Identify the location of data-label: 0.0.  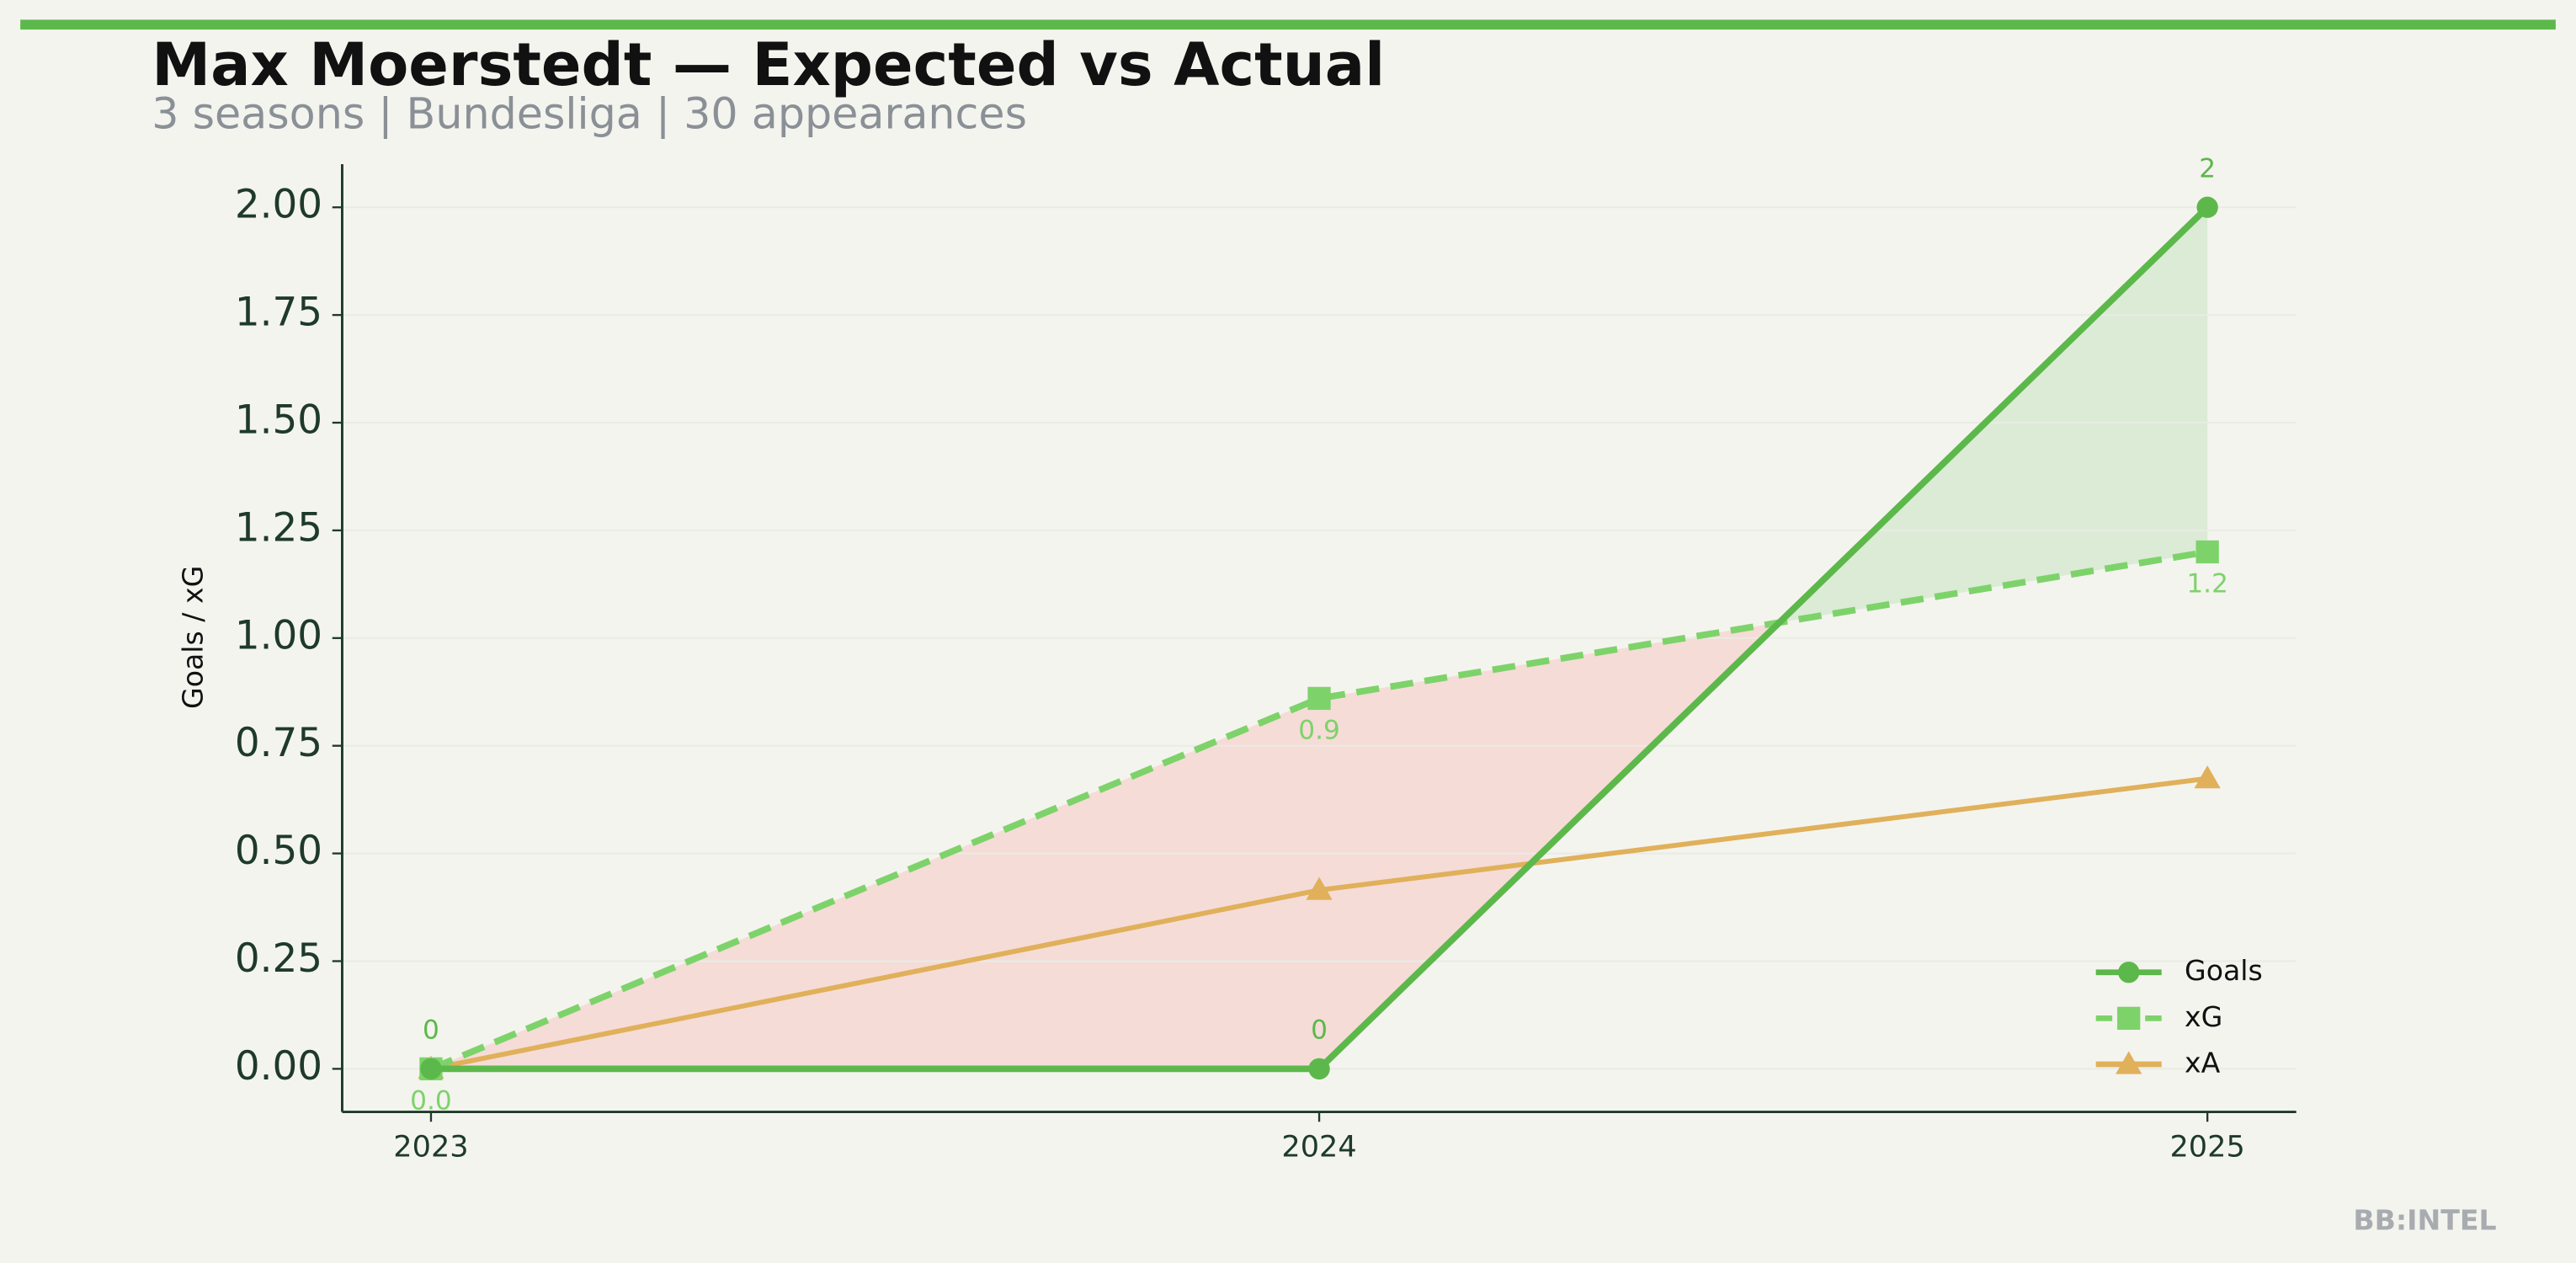
(431, 1100).